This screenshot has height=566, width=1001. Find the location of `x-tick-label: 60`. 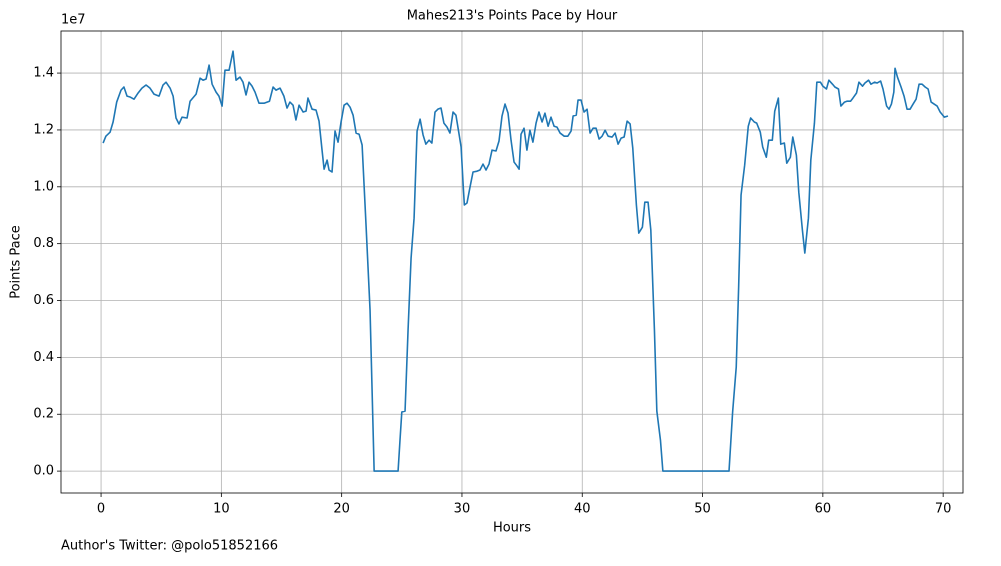

x-tick-label: 60 is located at coordinates (823, 509).